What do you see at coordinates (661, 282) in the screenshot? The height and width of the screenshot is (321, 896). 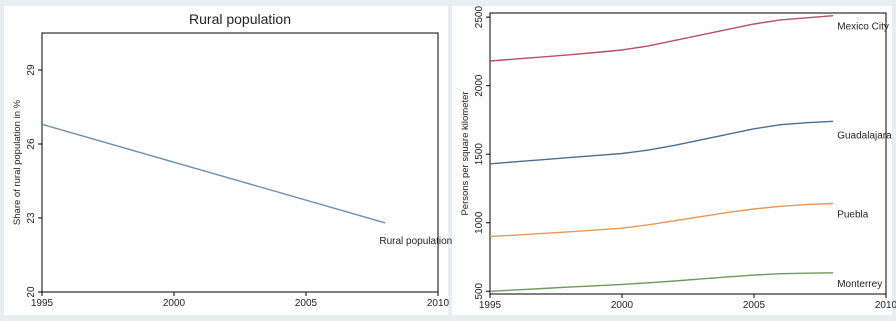 I see `series-line-monterrey` at bounding box center [661, 282].